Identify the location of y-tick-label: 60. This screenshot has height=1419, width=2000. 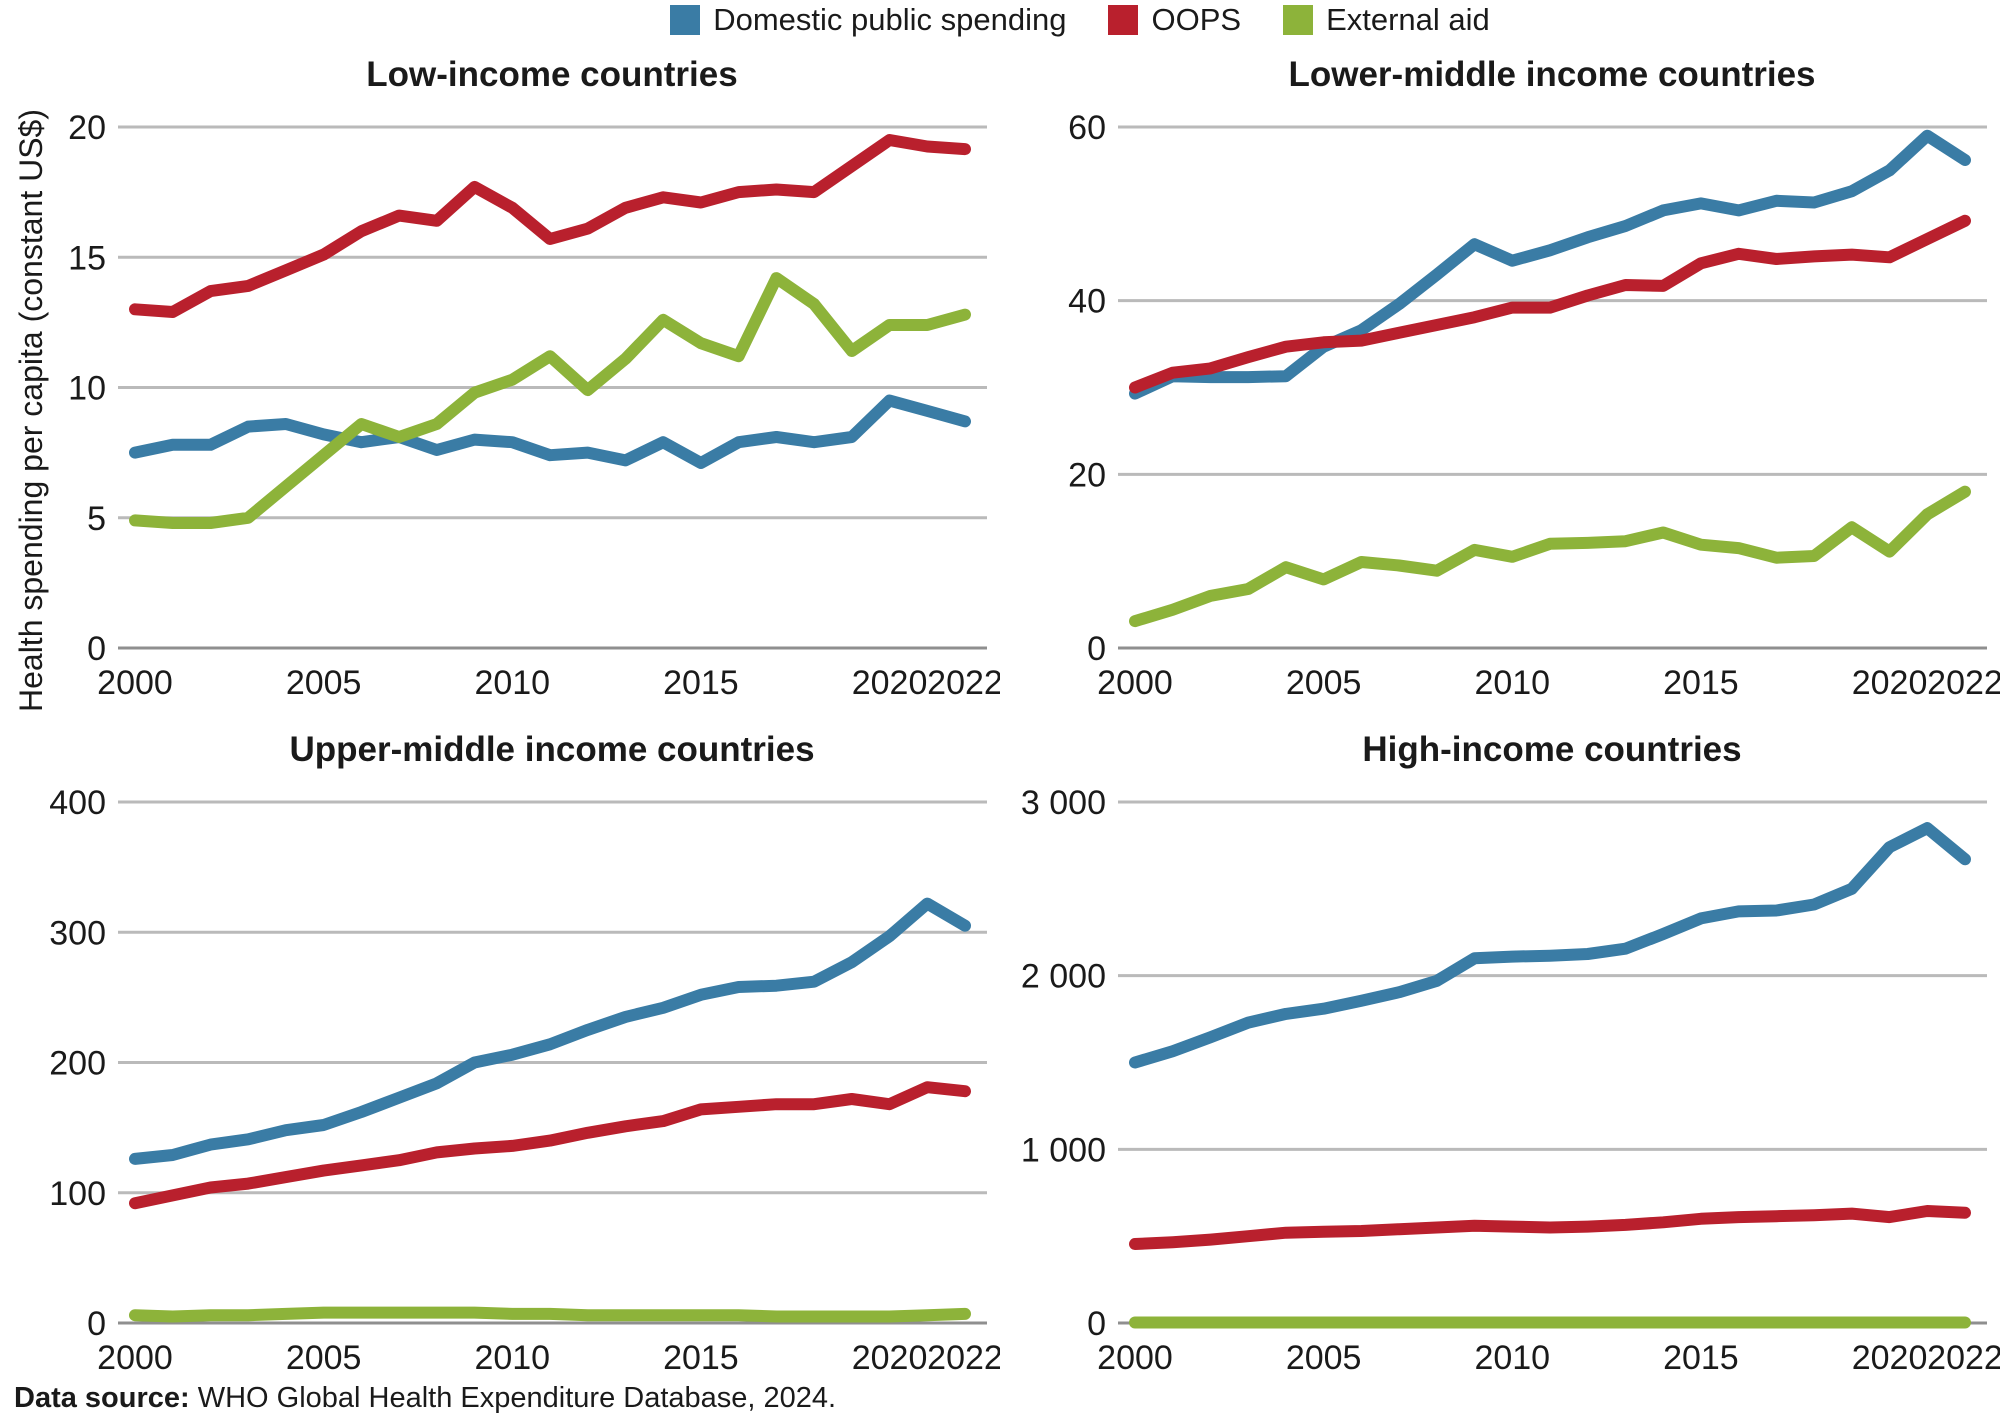
(1087, 128).